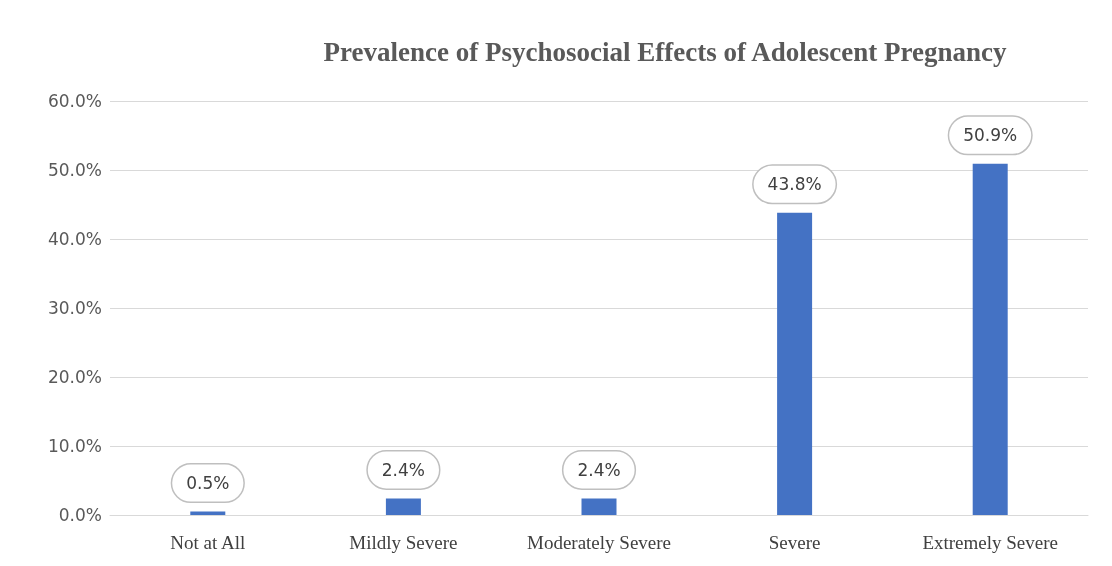 Image resolution: width=1112 pixels, height=566 pixels. I want to click on data-label: 0.5%, so click(208, 483).